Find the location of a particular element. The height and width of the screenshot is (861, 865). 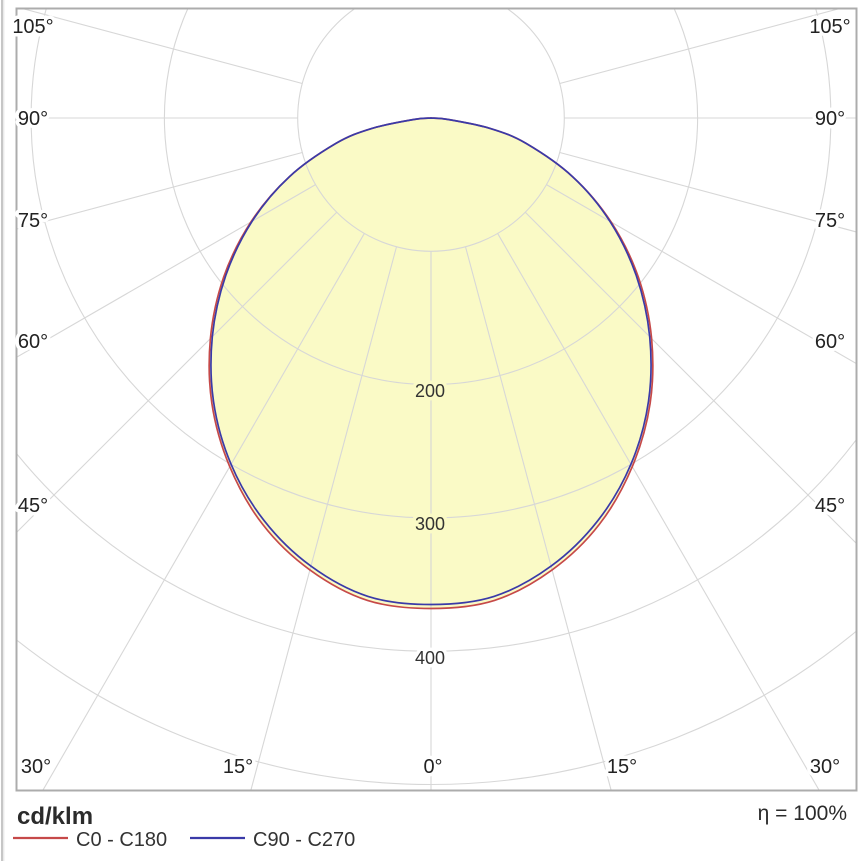

angle-label-bottom-0: 0° is located at coordinates (432, 767).